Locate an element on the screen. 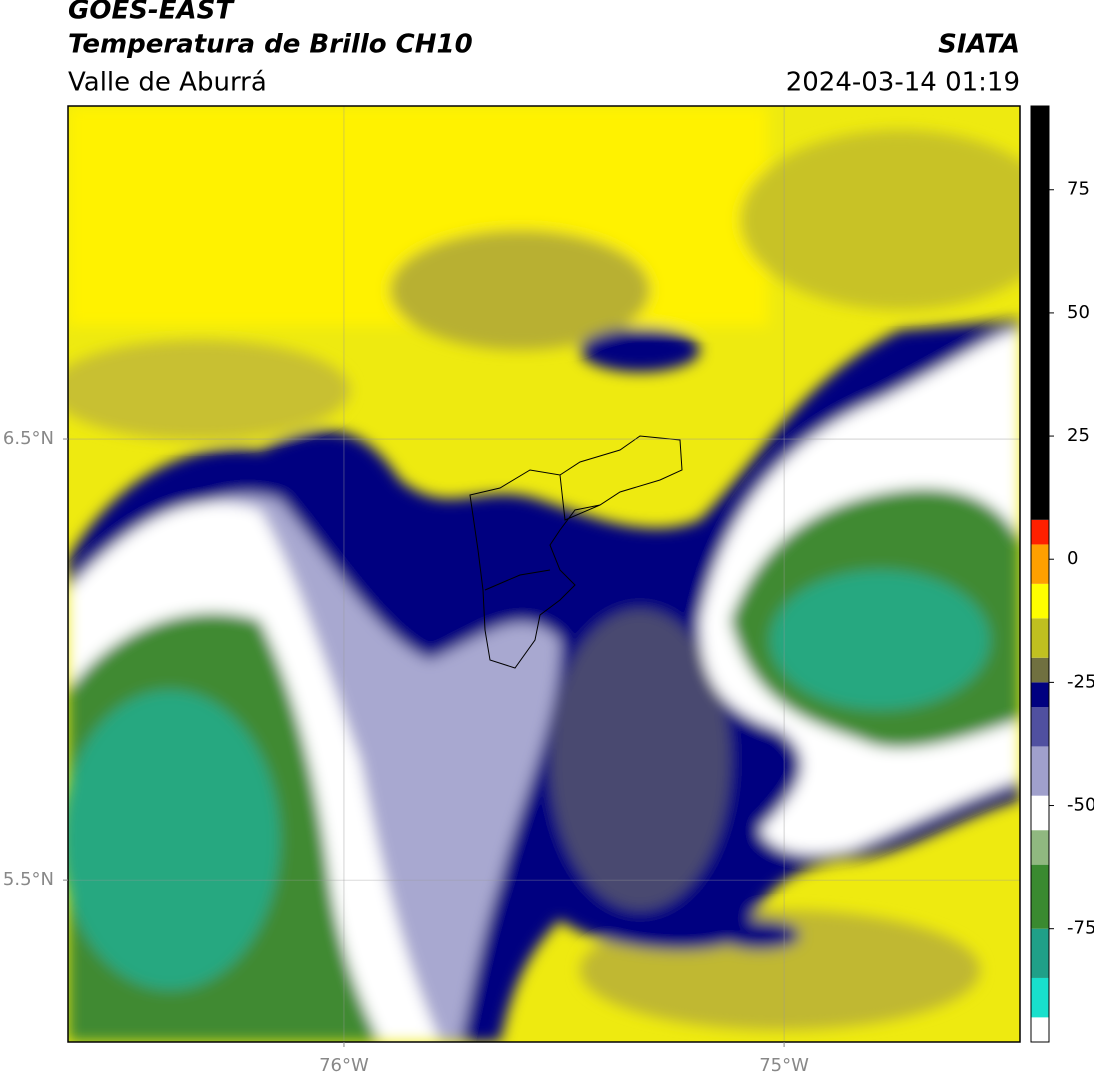 The image size is (1094, 1078). source: SIATA is located at coordinates (979, 45).